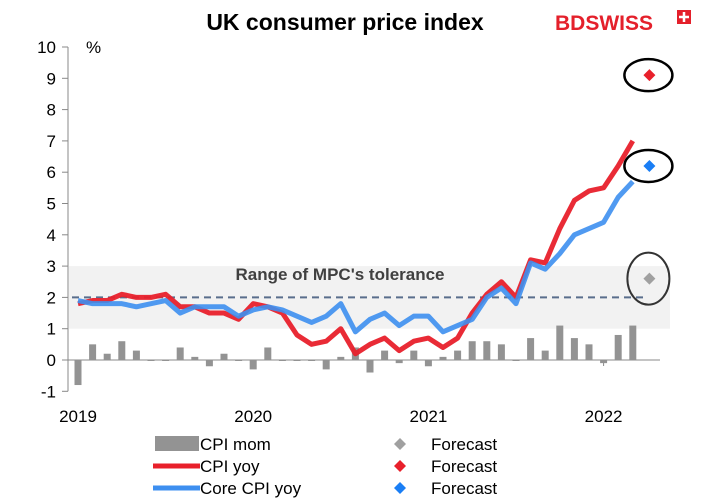 This screenshot has height=499, width=701. Describe the element at coordinates (51, 172) in the screenshot. I see `y-tick-label: 6` at that location.